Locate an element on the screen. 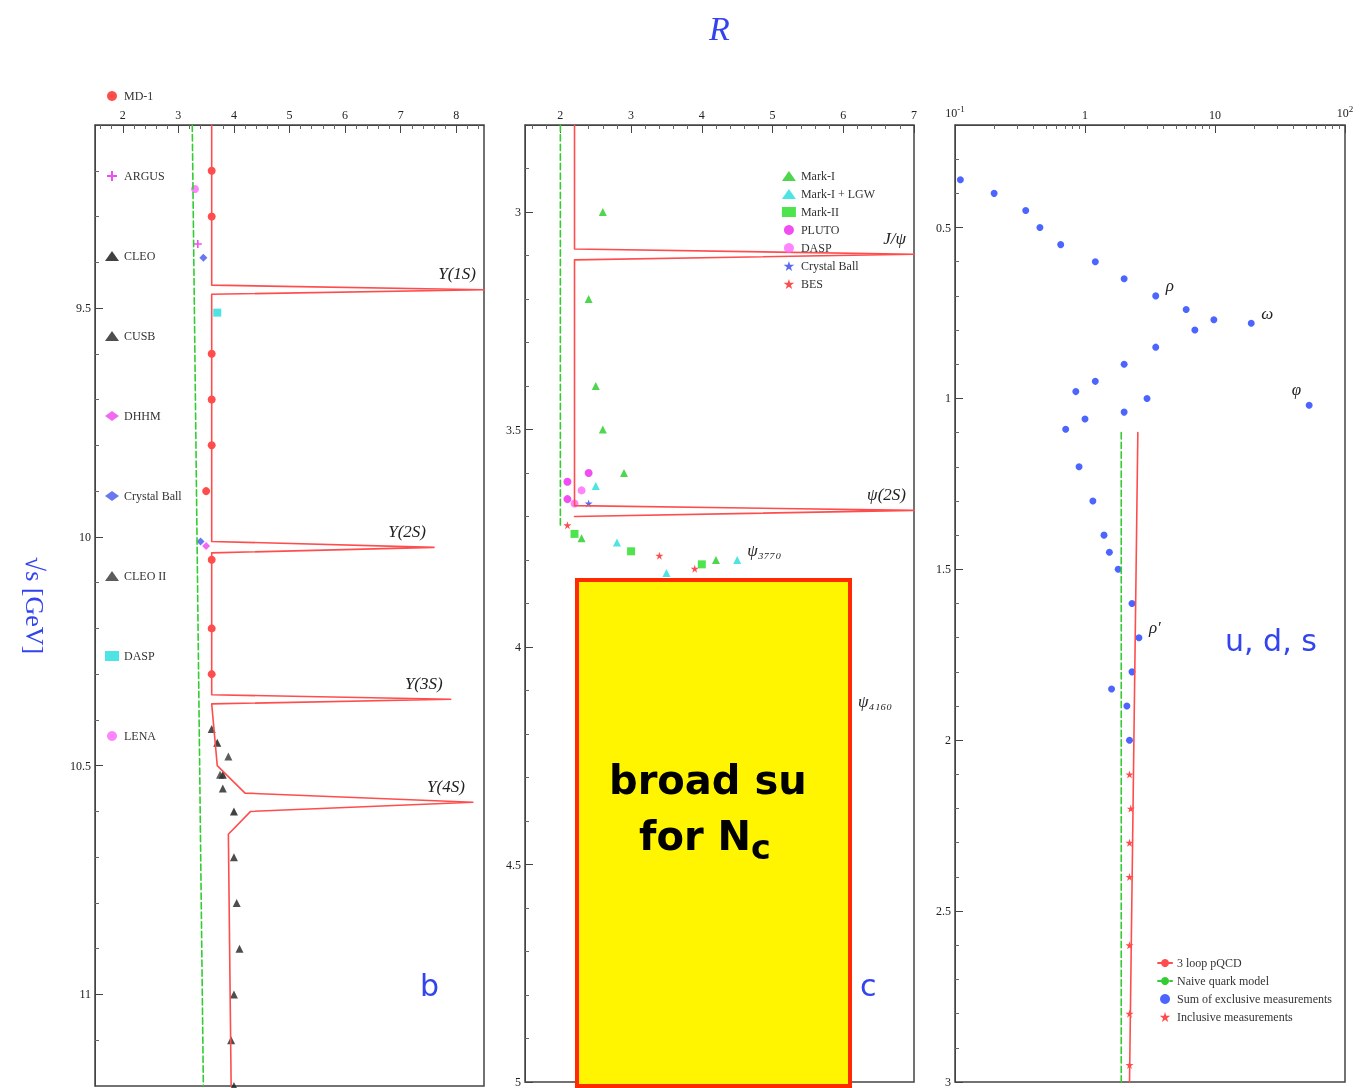 This screenshot has width=1367, height=1088. annotation: ψ₄₁₆₀ is located at coordinates (875, 702).